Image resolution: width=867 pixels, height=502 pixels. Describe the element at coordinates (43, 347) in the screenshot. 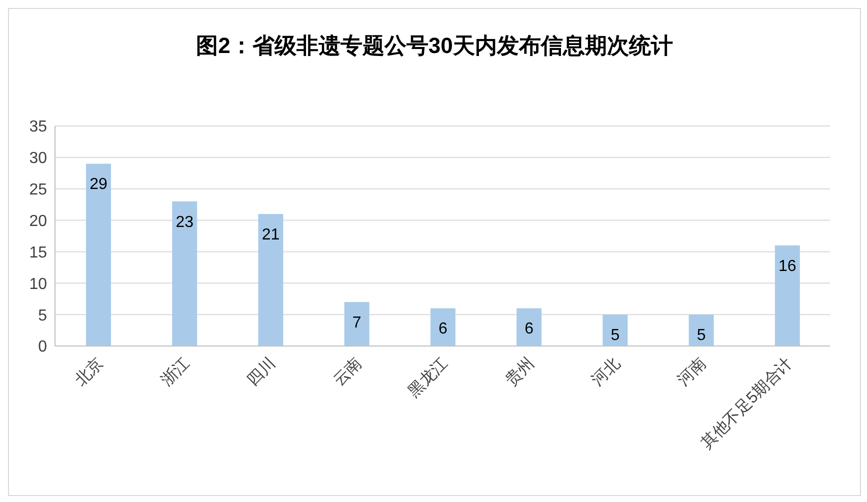

I see `y-tick-label: 0` at that location.